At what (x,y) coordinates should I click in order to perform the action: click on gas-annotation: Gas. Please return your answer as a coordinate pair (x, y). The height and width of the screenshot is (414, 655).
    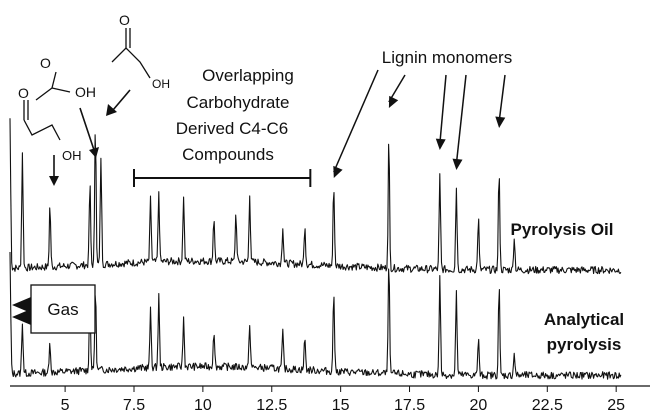
    Looking at the image, I should click on (54, 309).